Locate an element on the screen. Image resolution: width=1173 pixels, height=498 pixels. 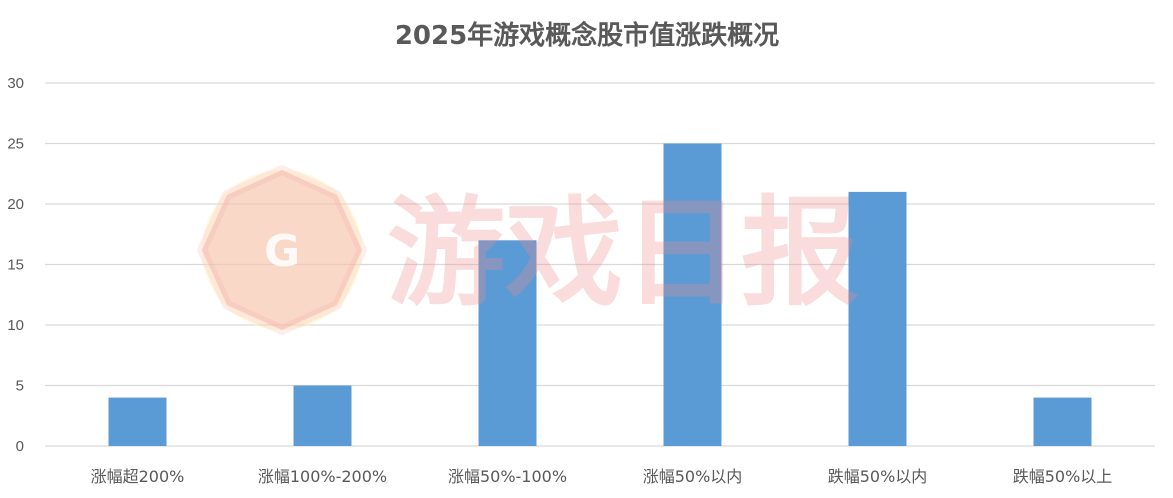
x-tick-label: 涨幅100%-200% is located at coordinates (322, 476).